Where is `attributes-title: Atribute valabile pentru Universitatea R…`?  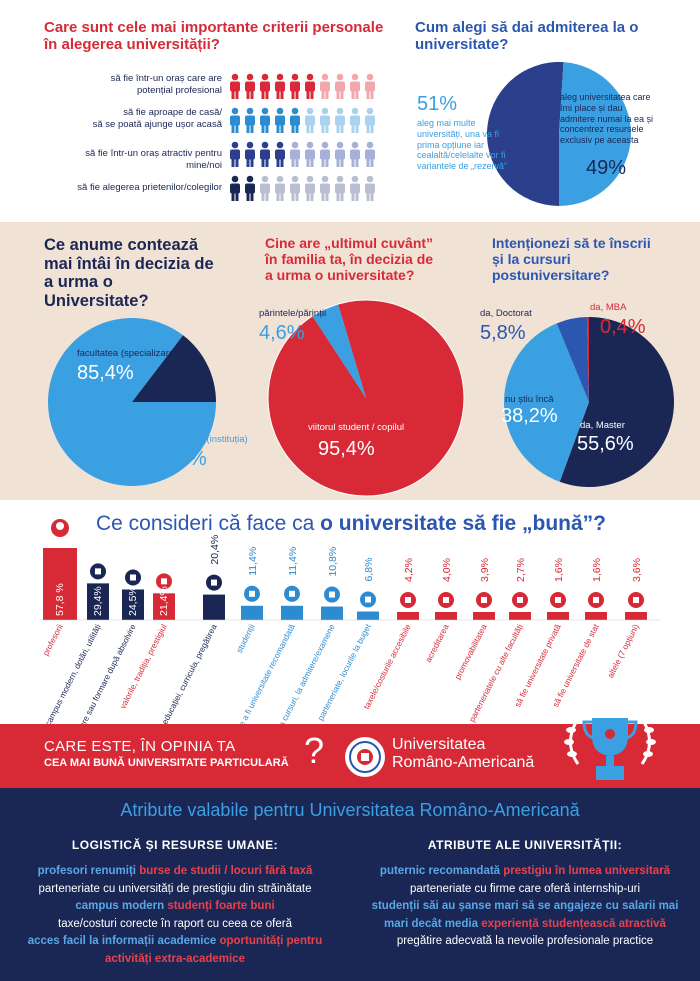 attributes-title: Atribute valabile pentru Universitatea R… is located at coordinates (350, 810).